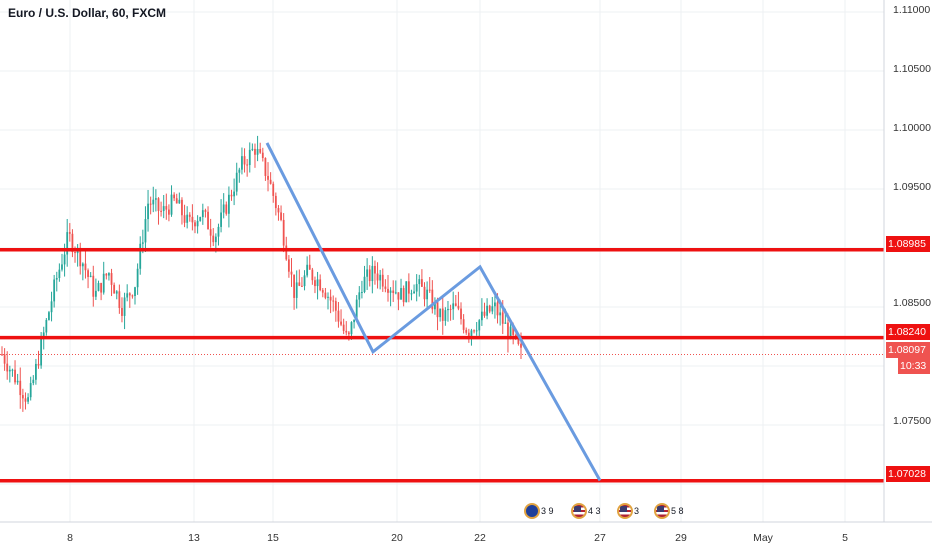 This screenshot has height=550, width=932. I want to click on economic-event-marker: 3, so click(628, 511).